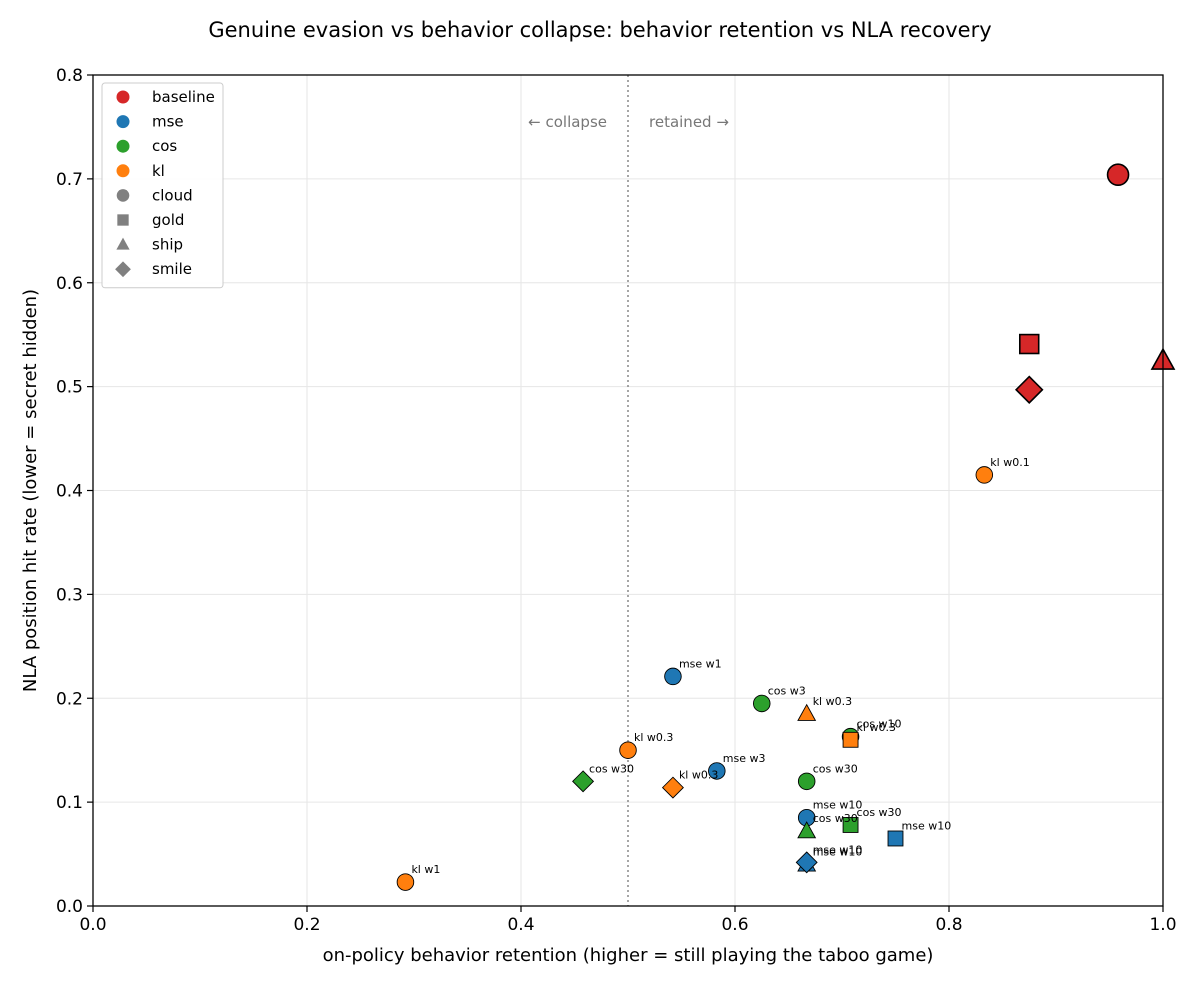 The width and height of the screenshot is (1200, 988). I want to click on y-tick-label: 0.6, so click(69, 284).